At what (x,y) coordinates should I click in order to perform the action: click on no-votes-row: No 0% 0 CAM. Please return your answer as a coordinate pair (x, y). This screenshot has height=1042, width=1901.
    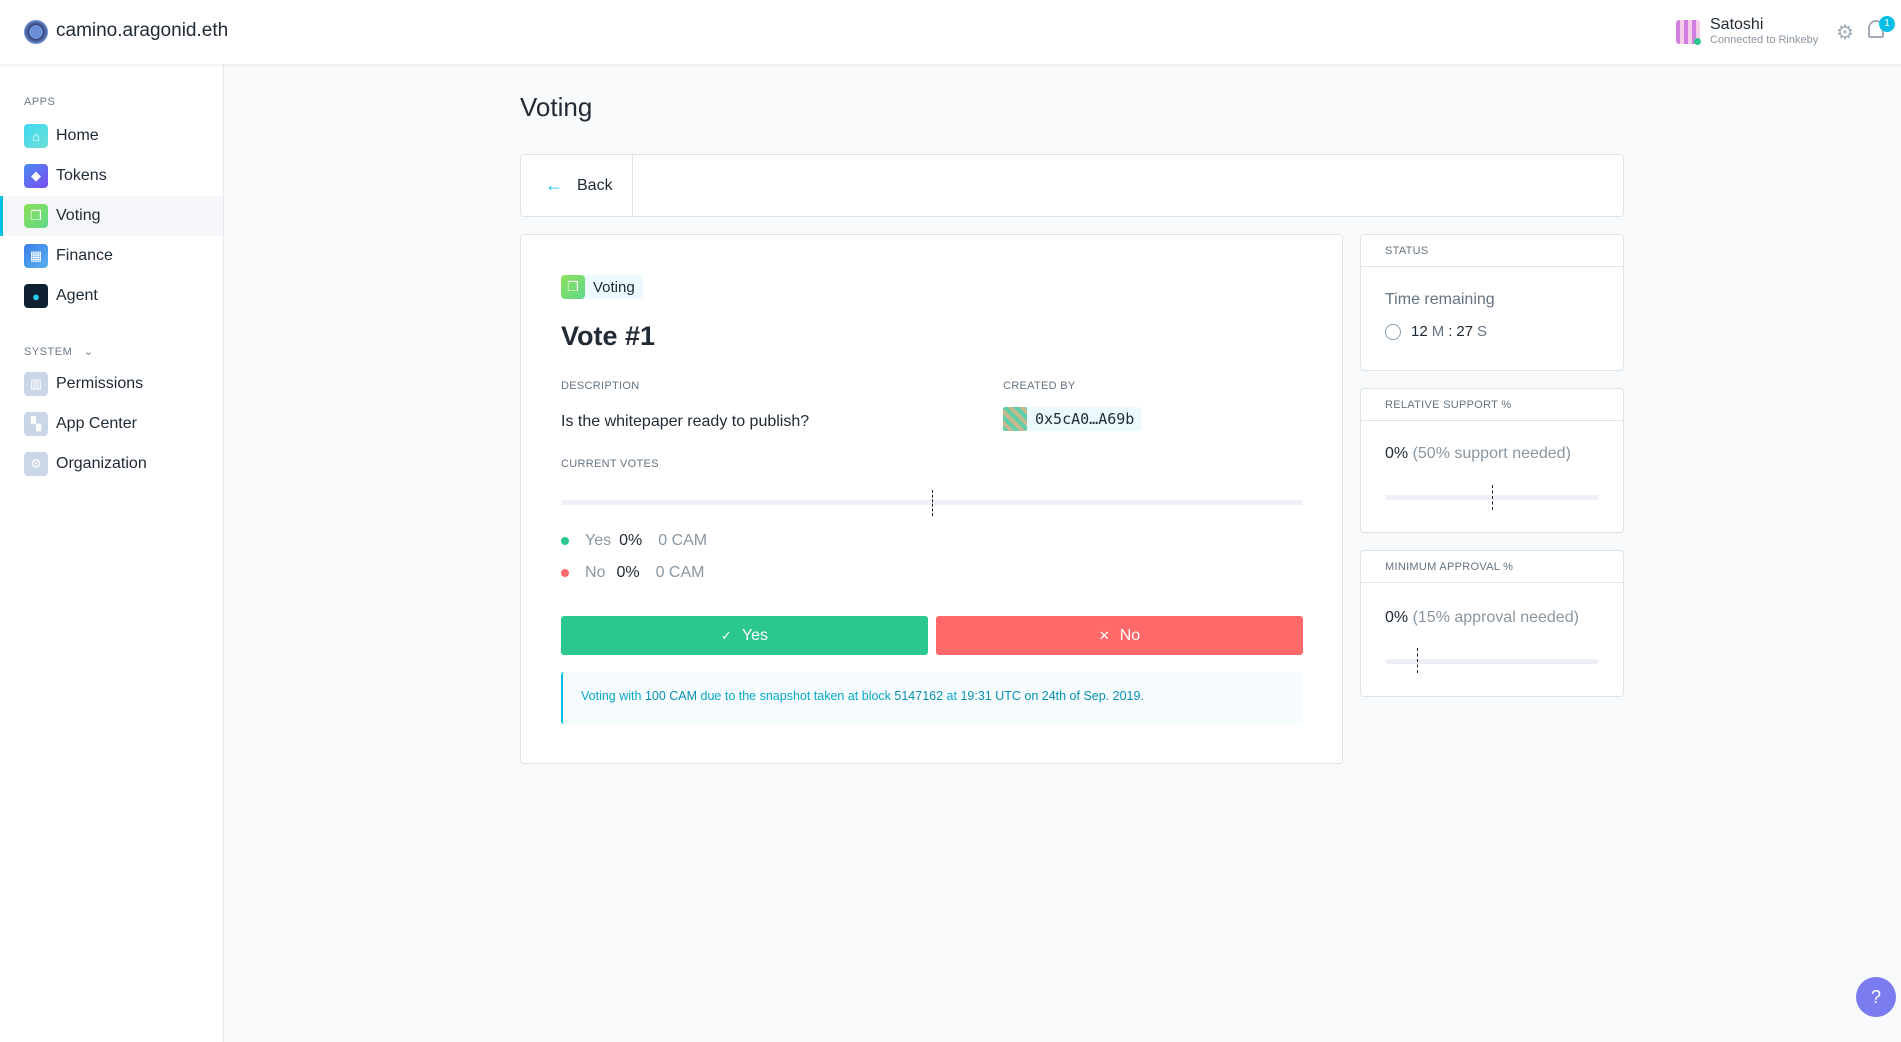
    Looking at the image, I should click on (632, 573).